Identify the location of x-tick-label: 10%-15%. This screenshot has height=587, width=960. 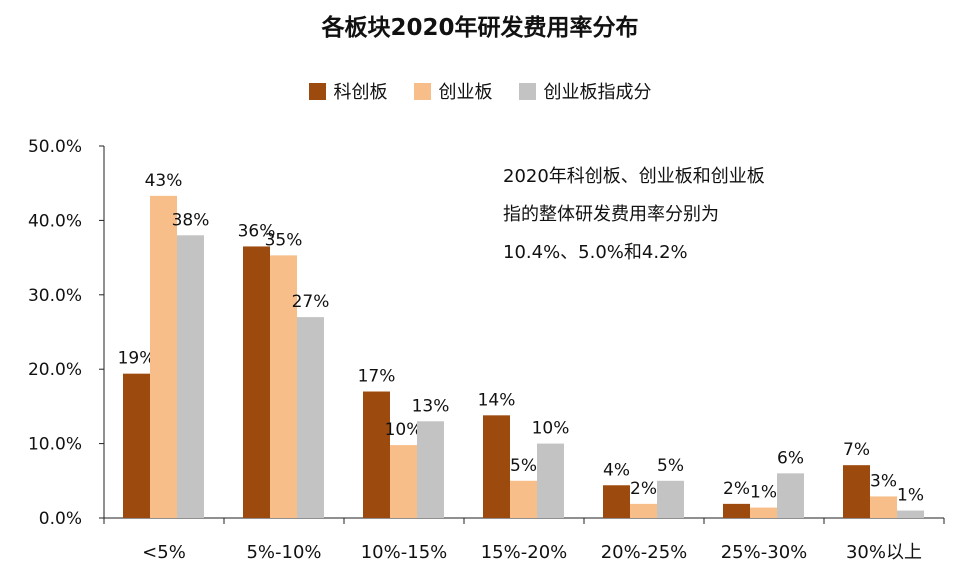
(404, 552).